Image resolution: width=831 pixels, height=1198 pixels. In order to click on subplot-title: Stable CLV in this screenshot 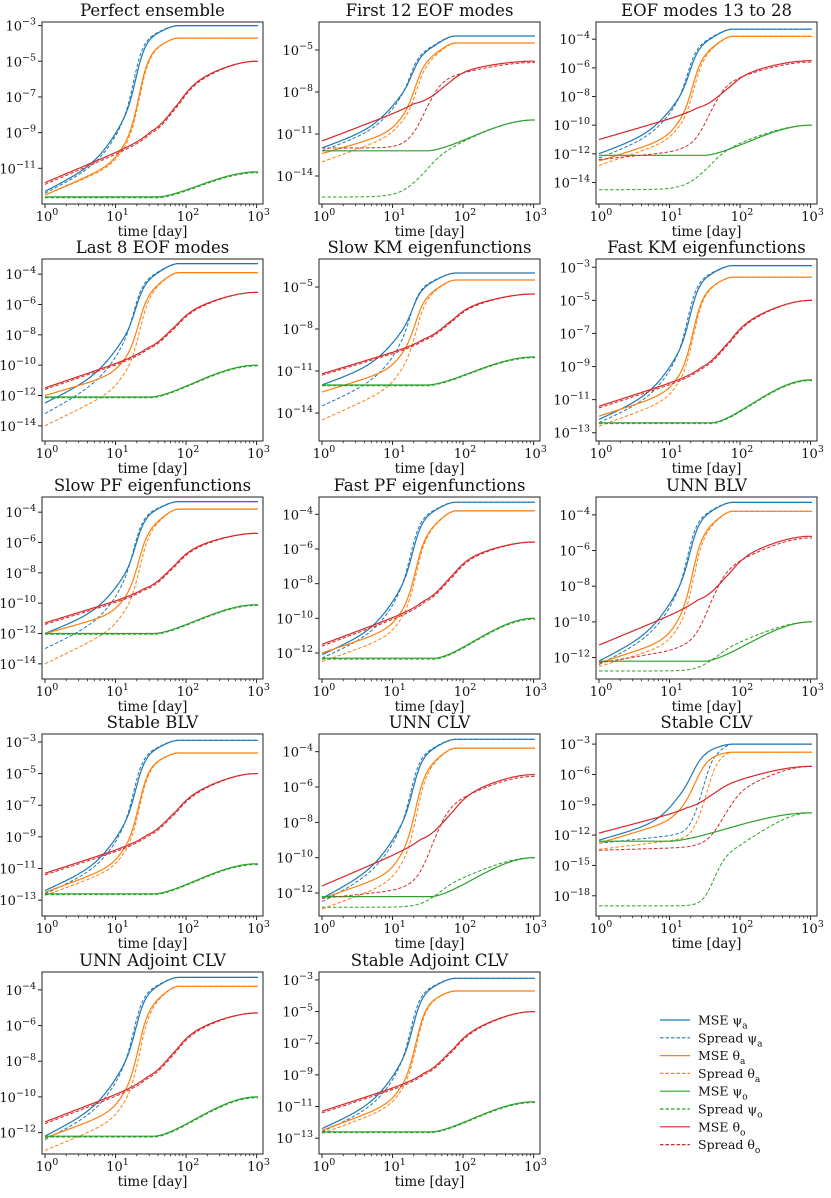, I will do `click(706, 722)`.